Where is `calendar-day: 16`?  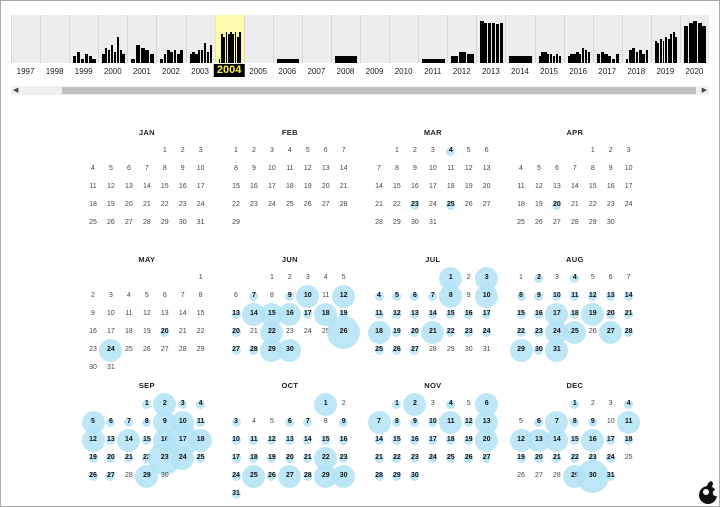
calendar-day: 16 is located at coordinates (539, 313).